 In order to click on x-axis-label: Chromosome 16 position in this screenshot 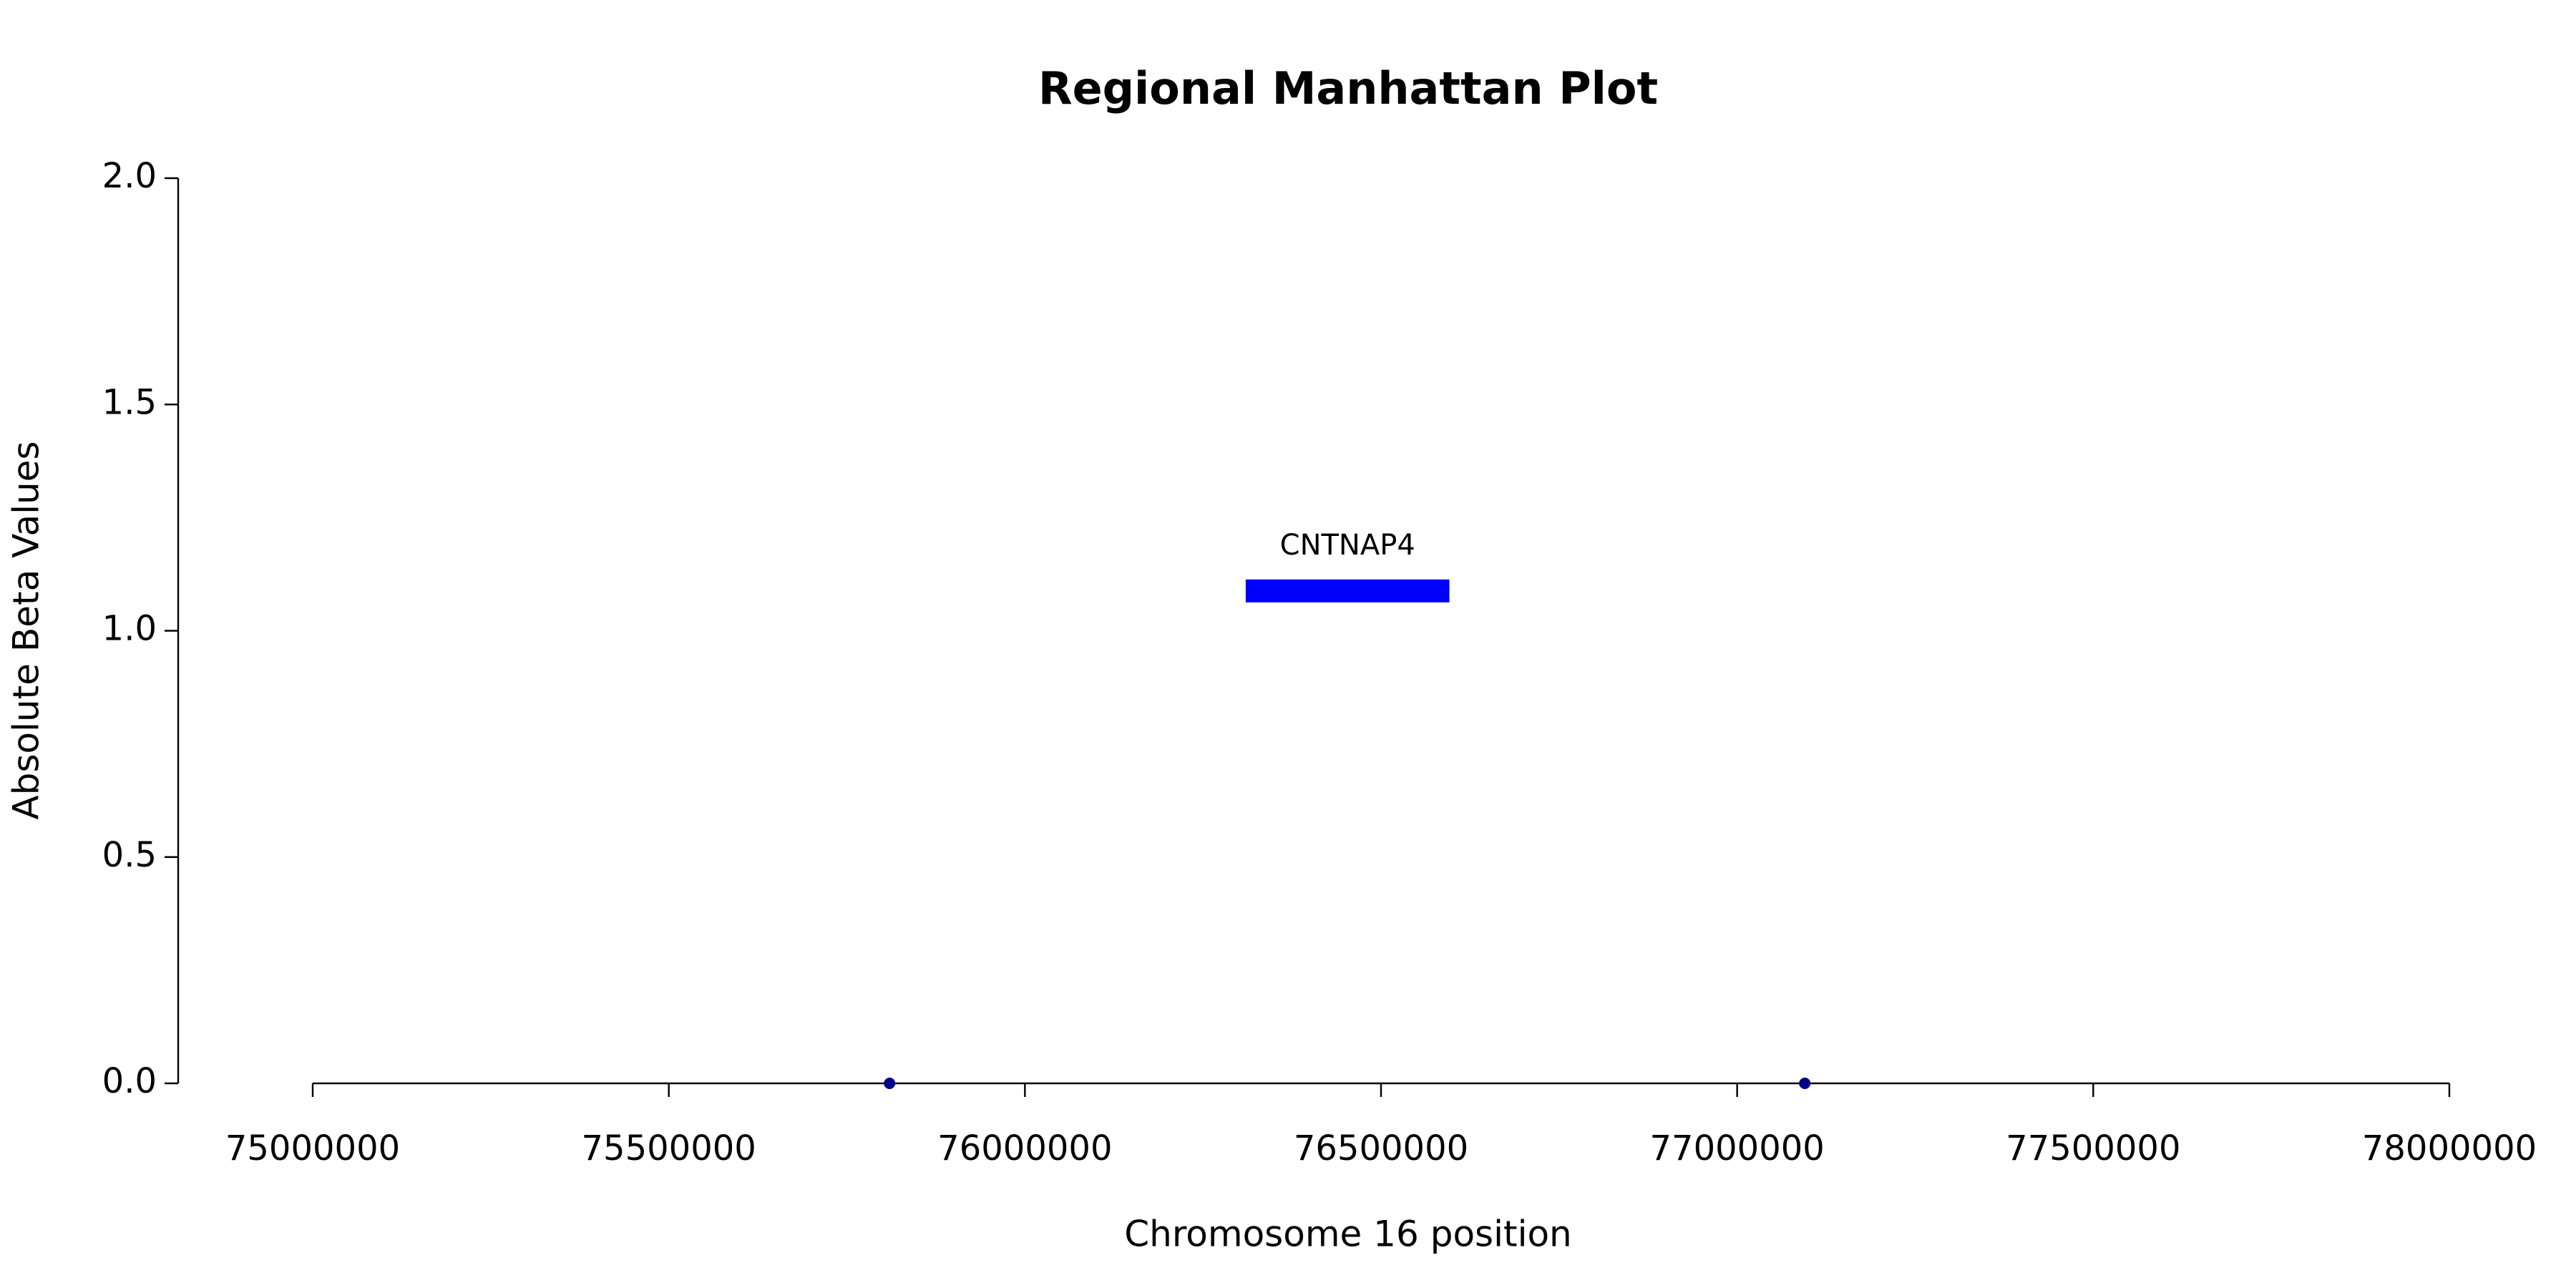, I will do `click(1348, 1234)`.